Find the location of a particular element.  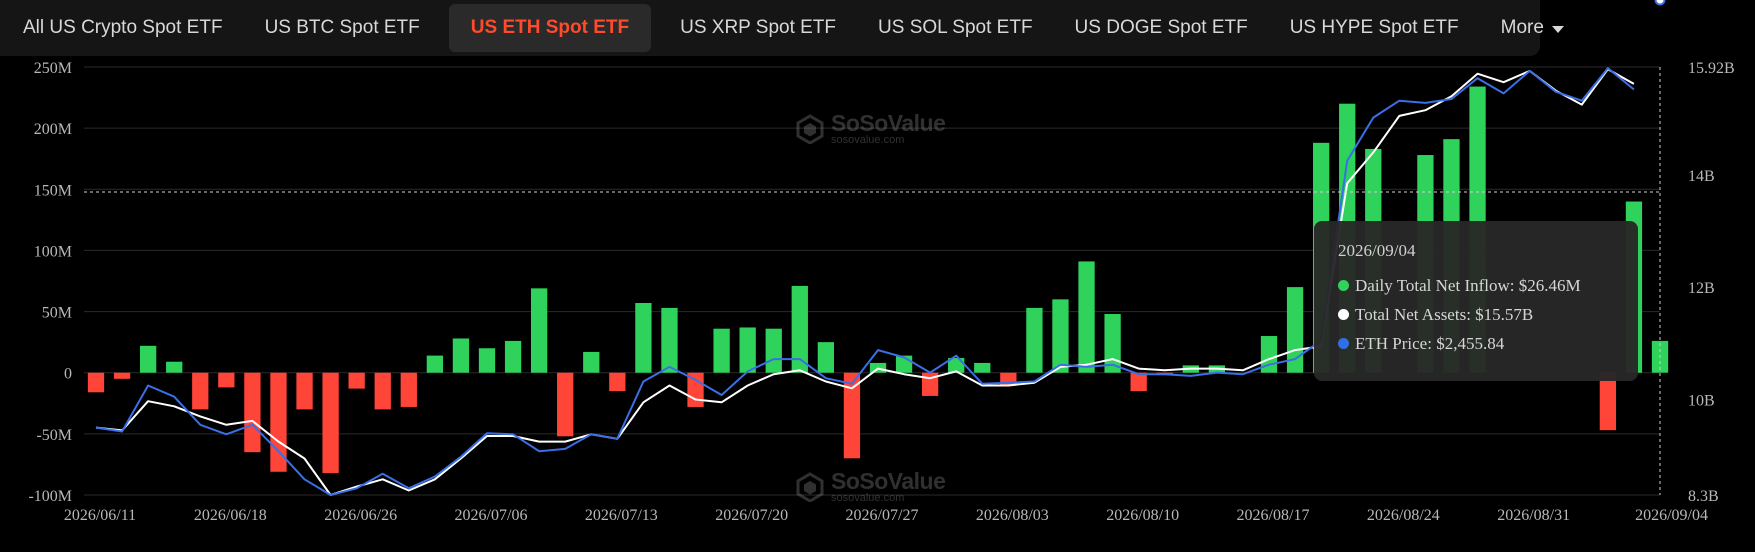

y-left-tick-label: -100M is located at coordinates (50, 496).